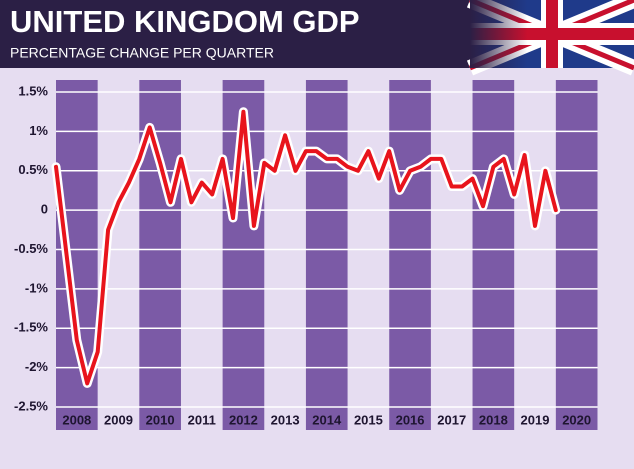 This screenshot has height=469, width=634. What do you see at coordinates (410, 419) in the screenshot?
I see `x-tick-label: 2016` at bounding box center [410, 419].